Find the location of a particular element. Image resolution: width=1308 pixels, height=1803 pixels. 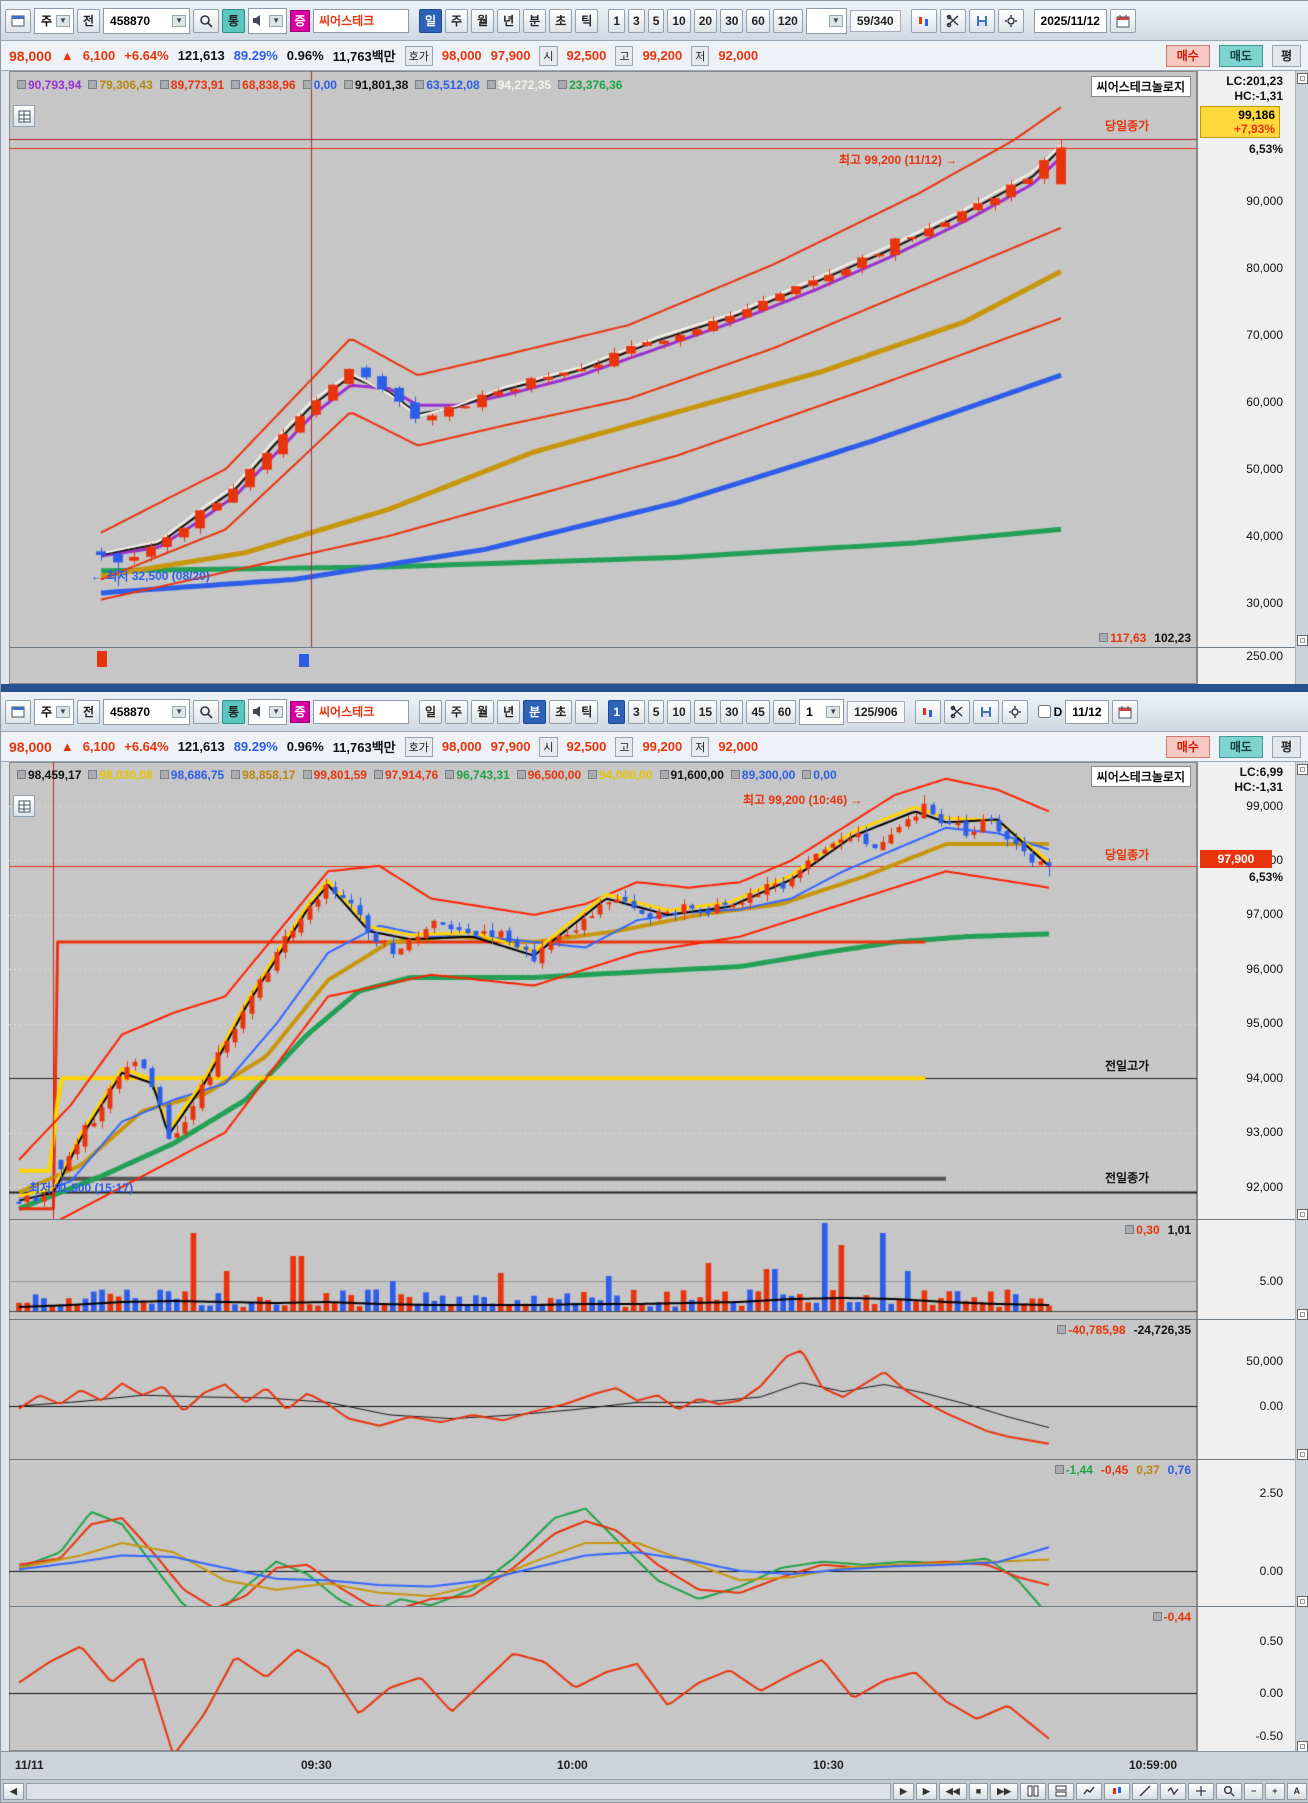

scroll-left-button: ◀ is located at coordinates (13, 1791).